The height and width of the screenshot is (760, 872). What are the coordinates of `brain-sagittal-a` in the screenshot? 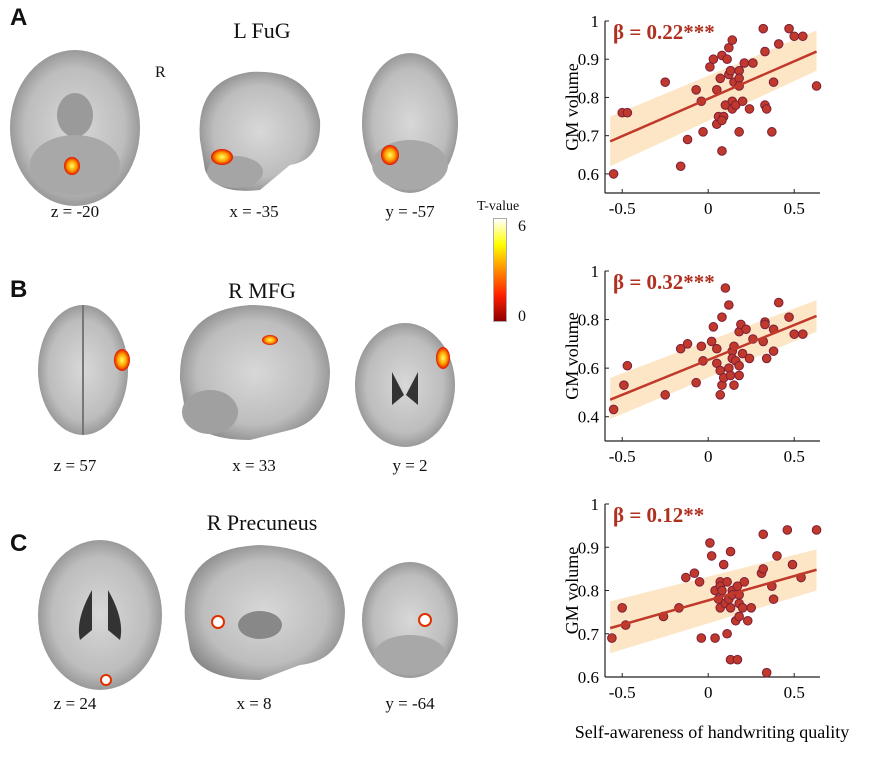 It's located at (260, 131).